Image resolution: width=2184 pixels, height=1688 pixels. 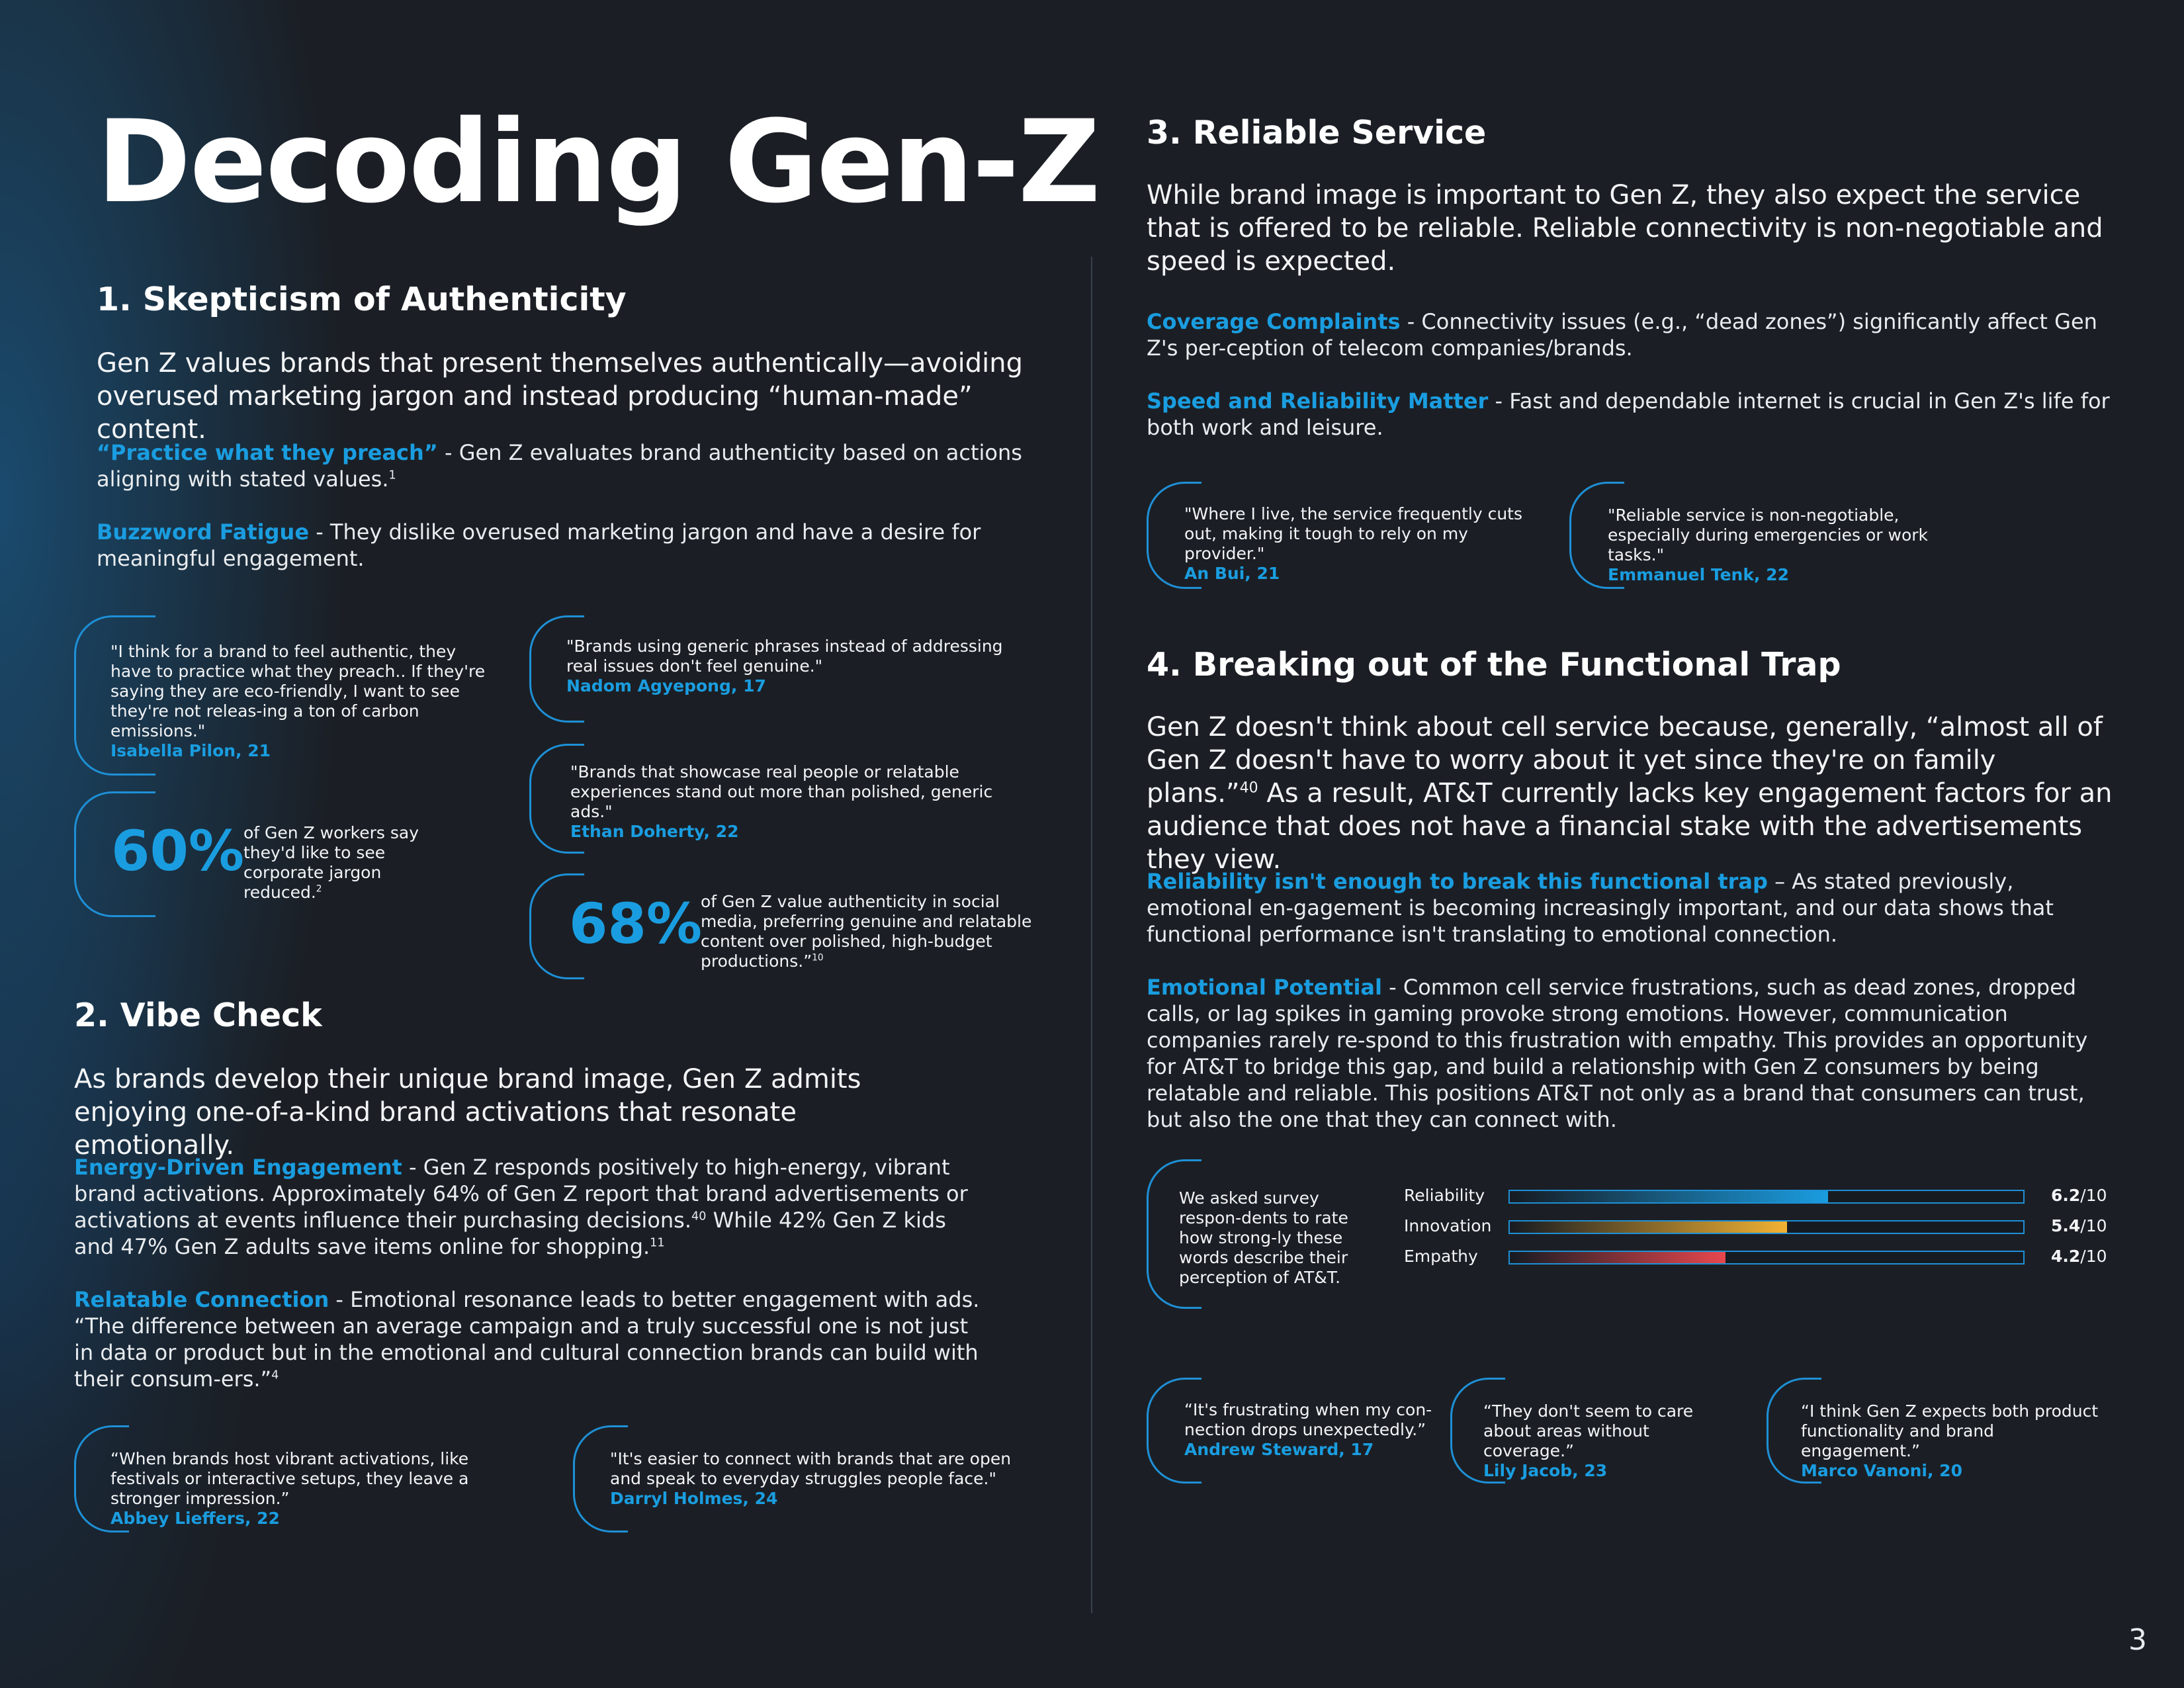 I want to click on quote-author: Marco Vanoni, 20, so click(x=1881, y=1470).